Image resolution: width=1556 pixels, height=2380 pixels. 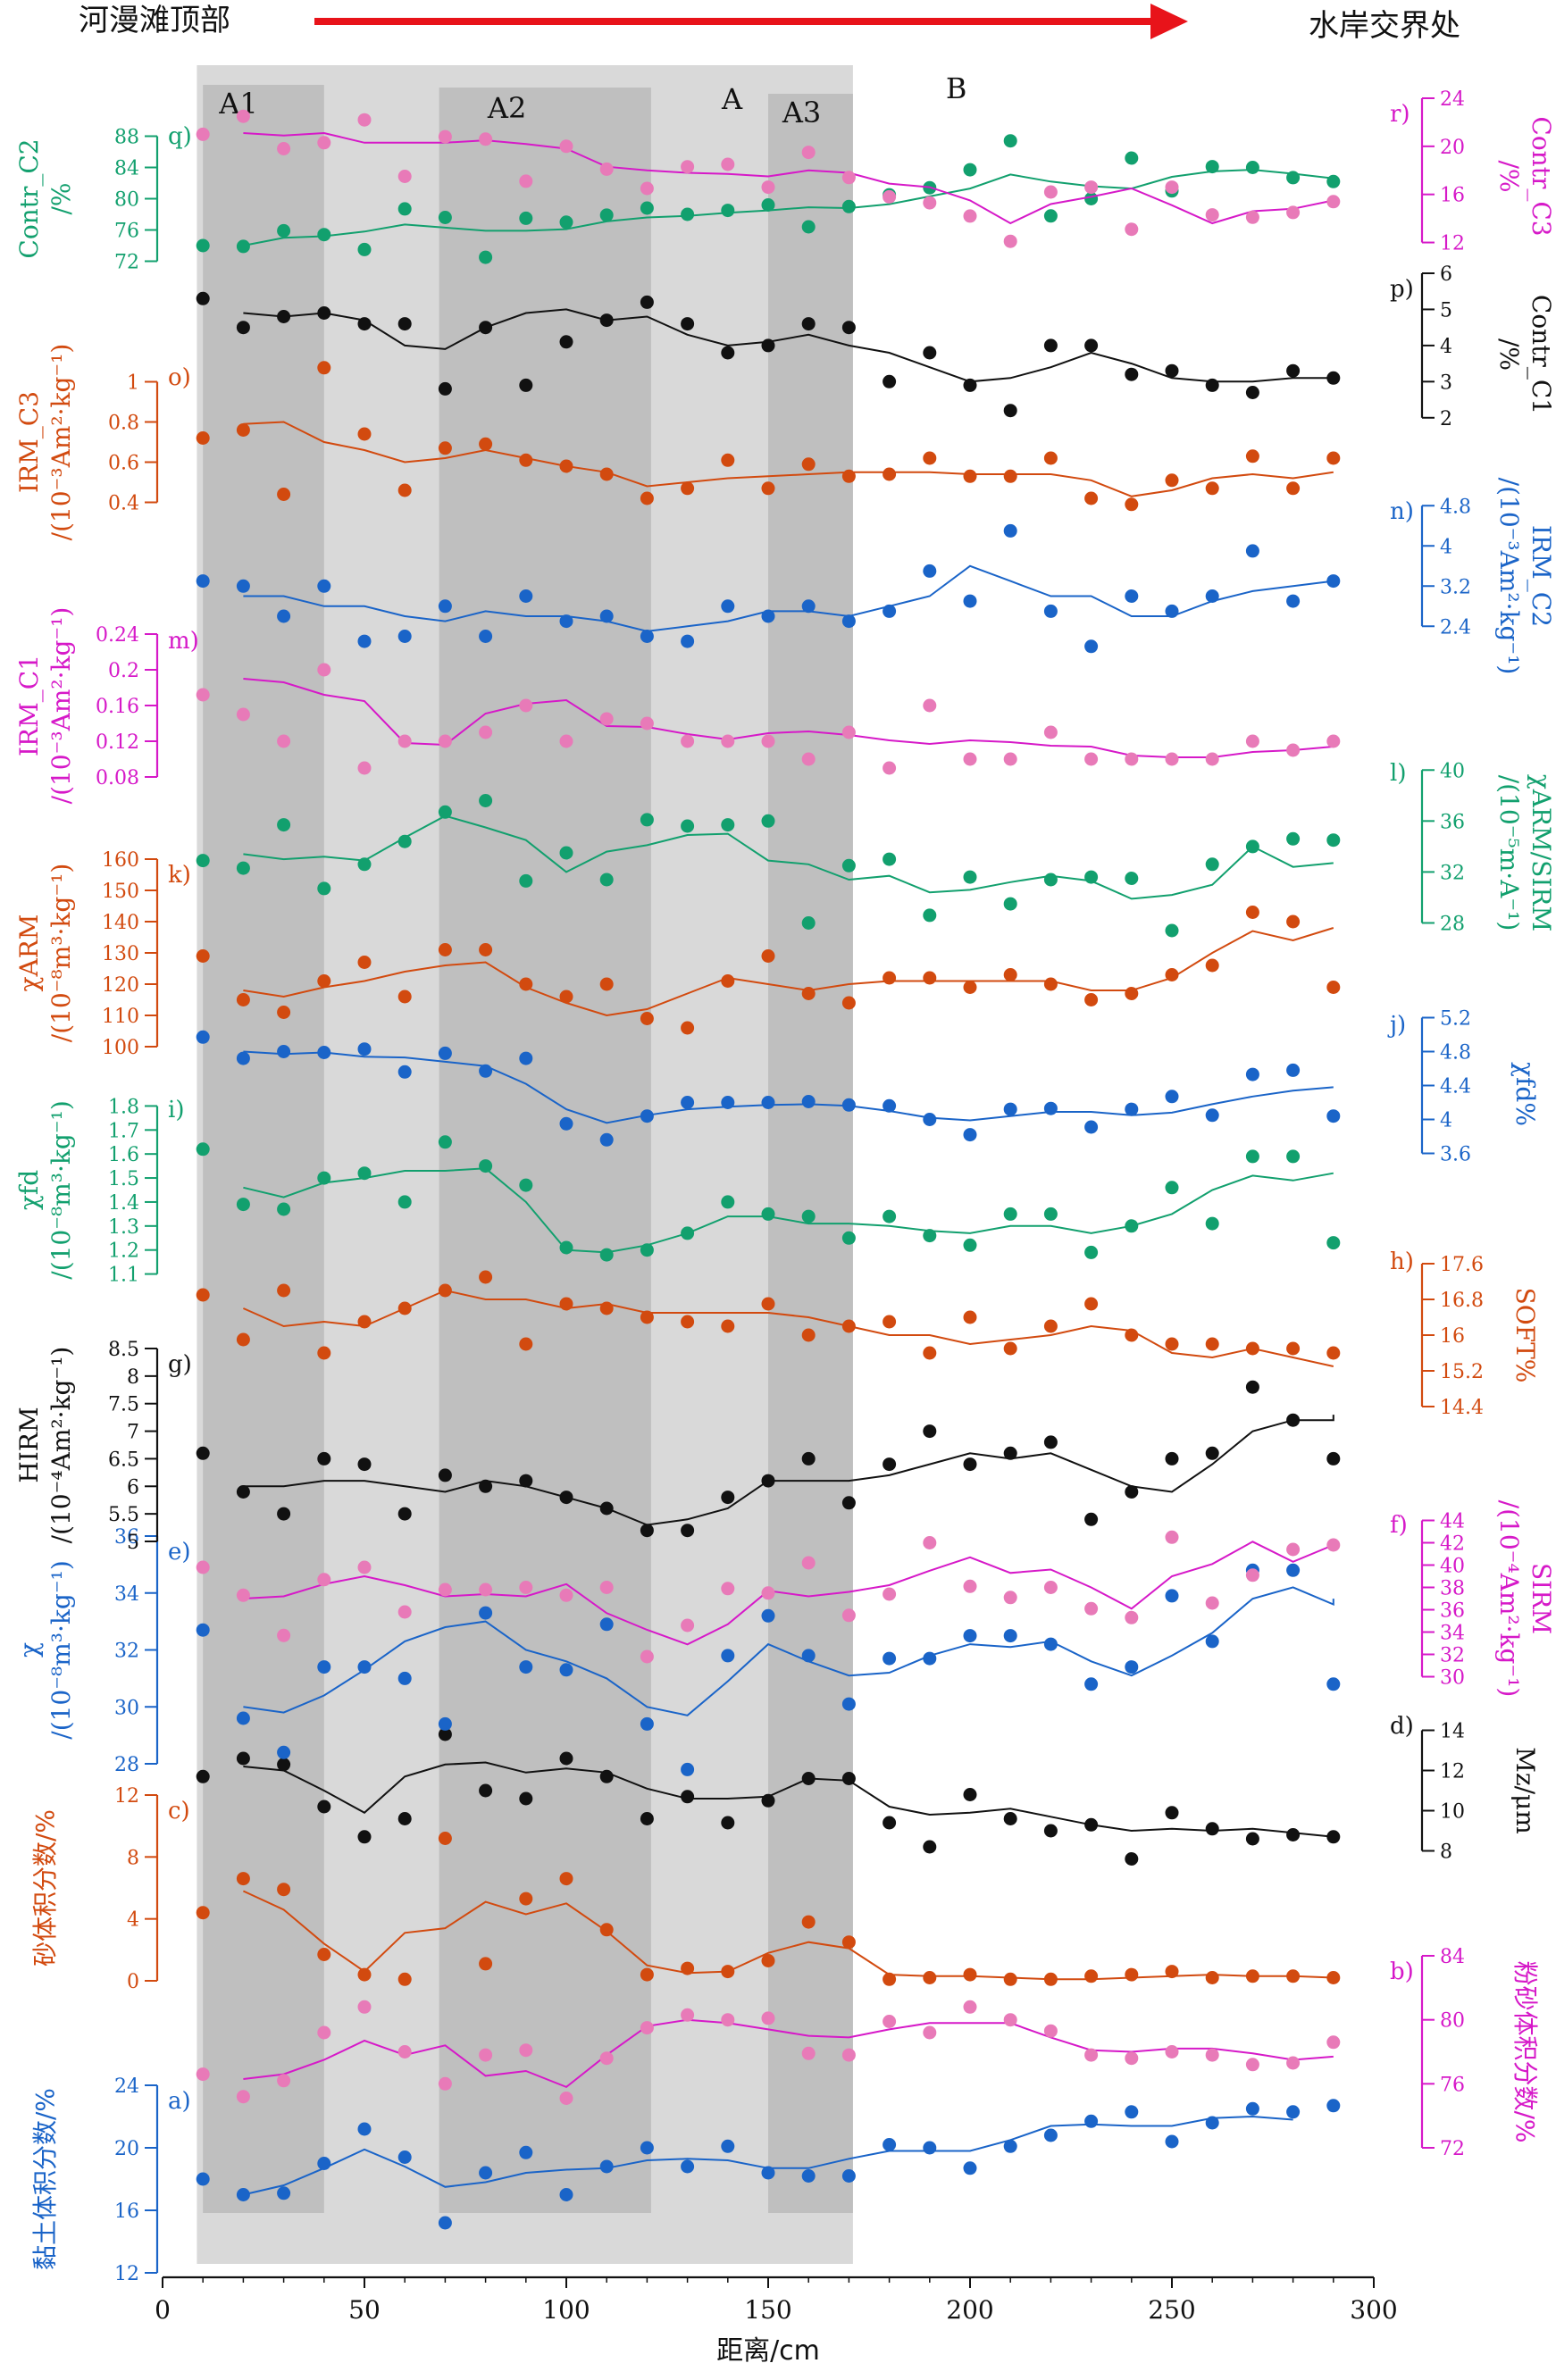 What do you see at coordinates (123, 1227) in the screenshot?
I see `panel-i-tick-label: 1.3` at bounding box center [123, 1227].